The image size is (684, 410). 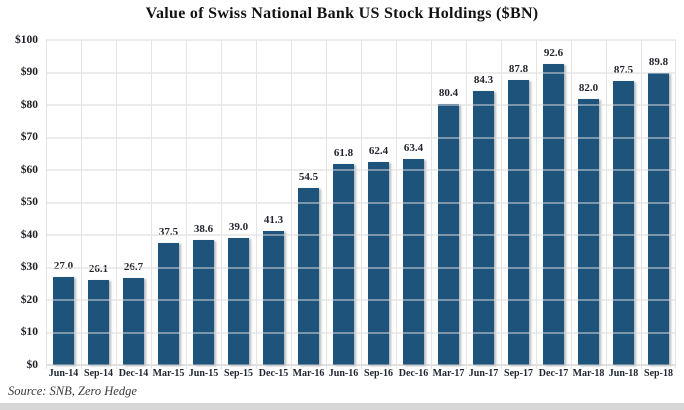 I want to click on x-tick-label: Dec-15, so click(x=273, y=373).